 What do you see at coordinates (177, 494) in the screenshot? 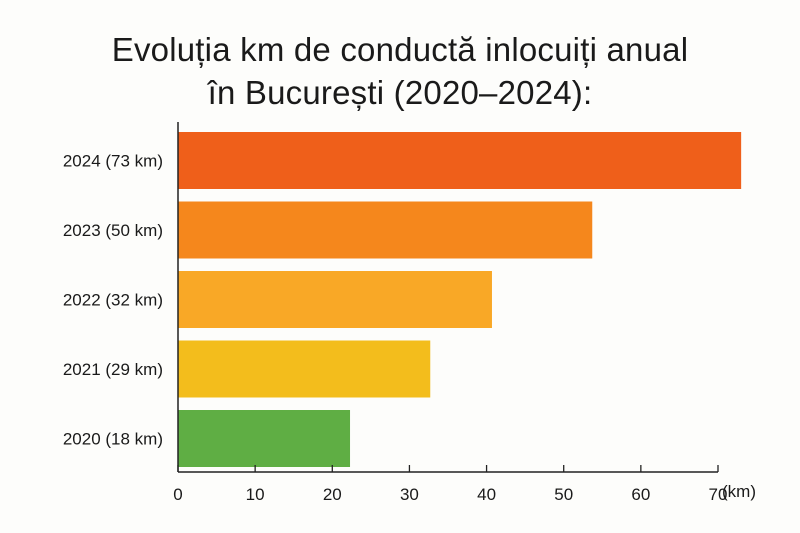
I see `x-tick-label-0: 0` at bounding box center [177, 494].